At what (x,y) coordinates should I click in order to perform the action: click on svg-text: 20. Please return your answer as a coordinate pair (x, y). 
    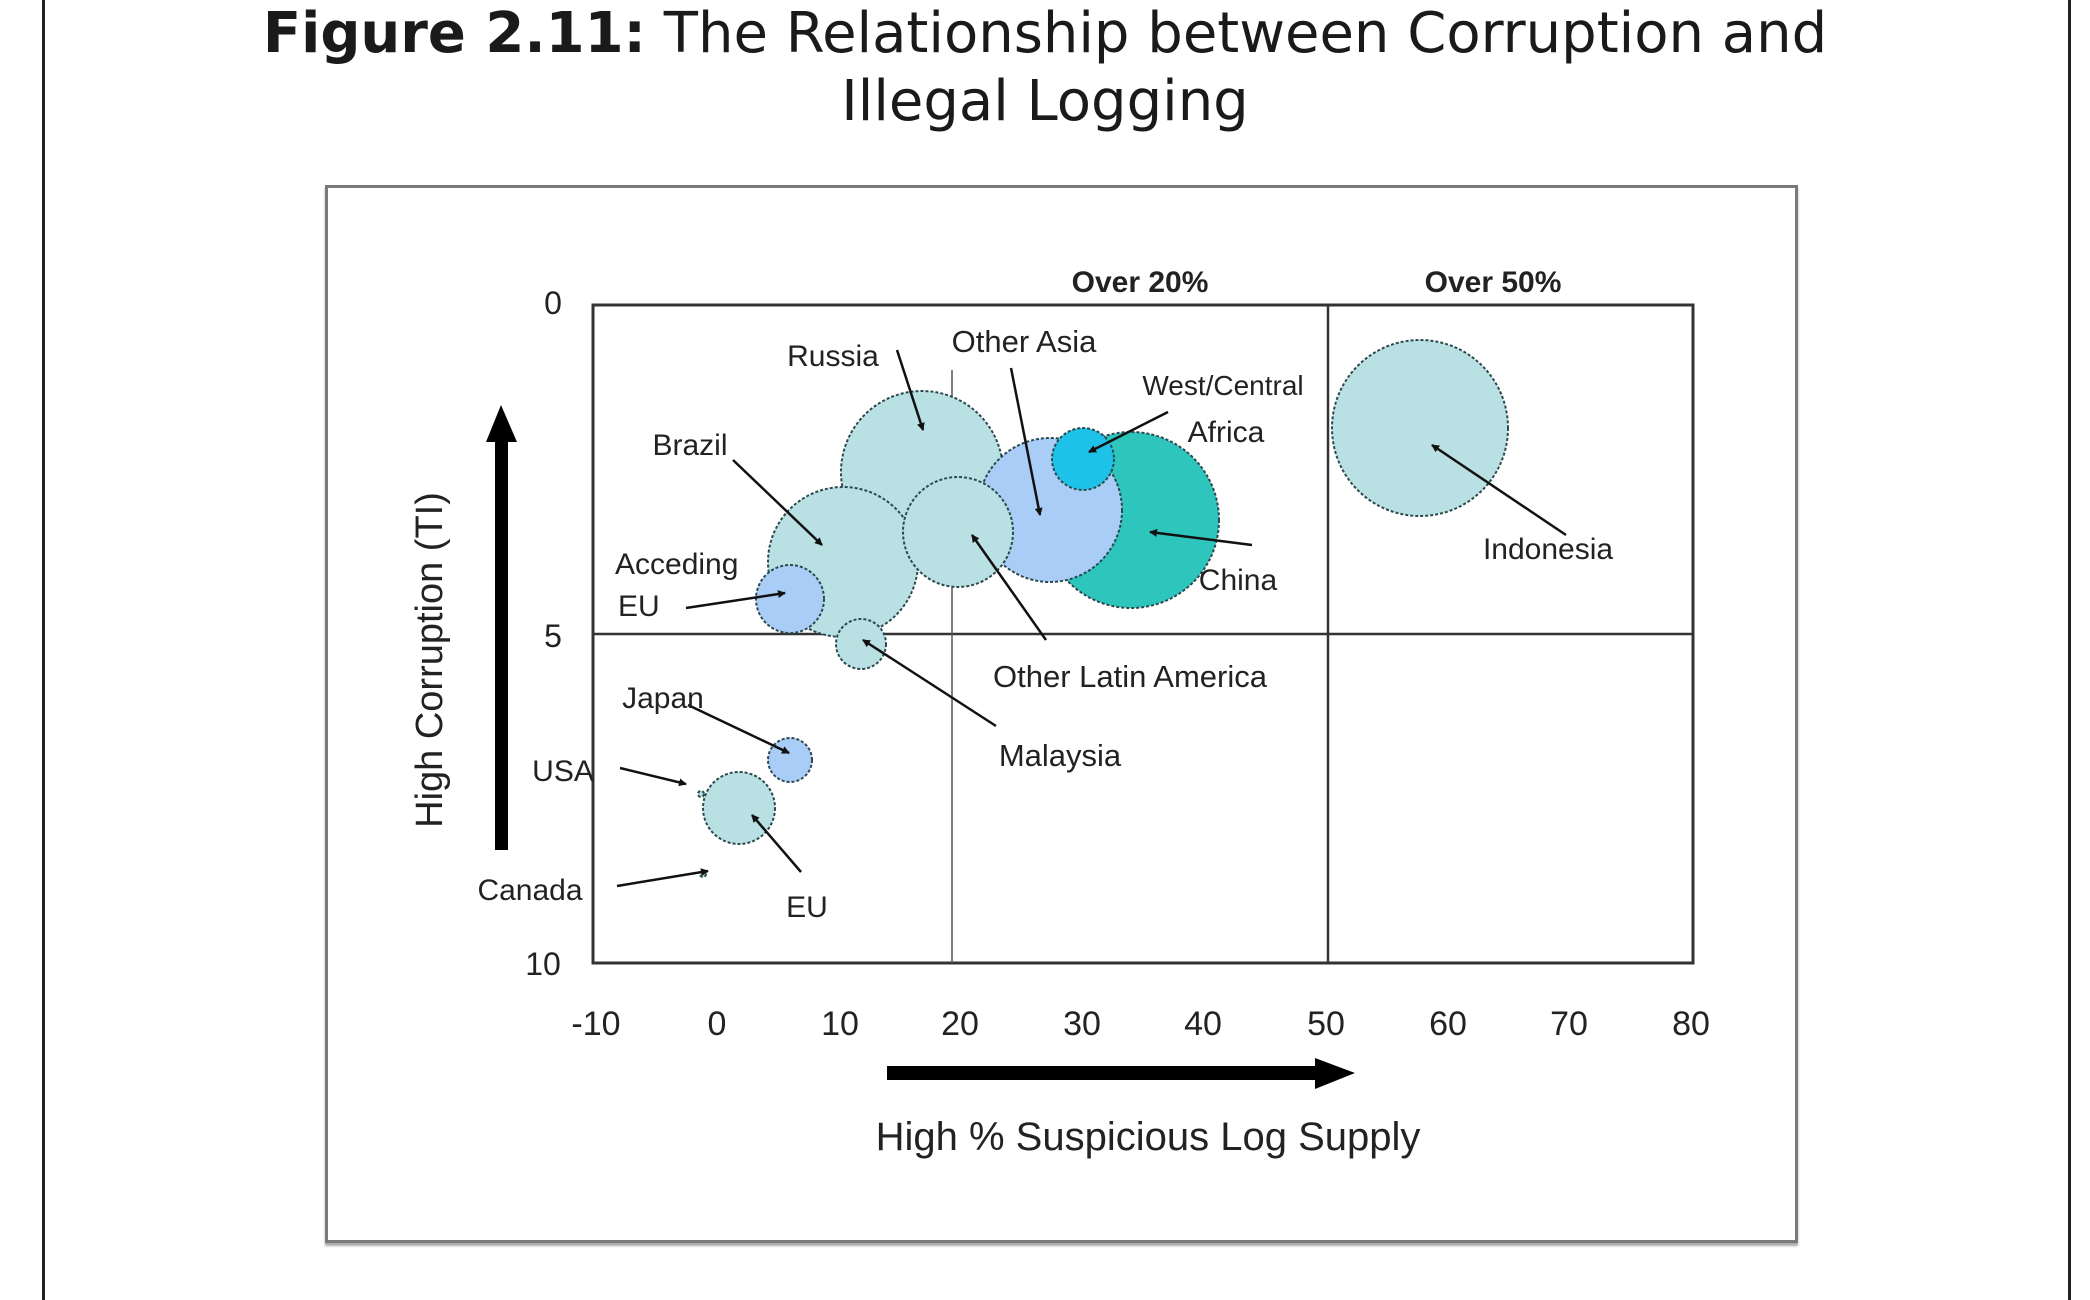
    Looking at the image, I should click on (960, 1024).